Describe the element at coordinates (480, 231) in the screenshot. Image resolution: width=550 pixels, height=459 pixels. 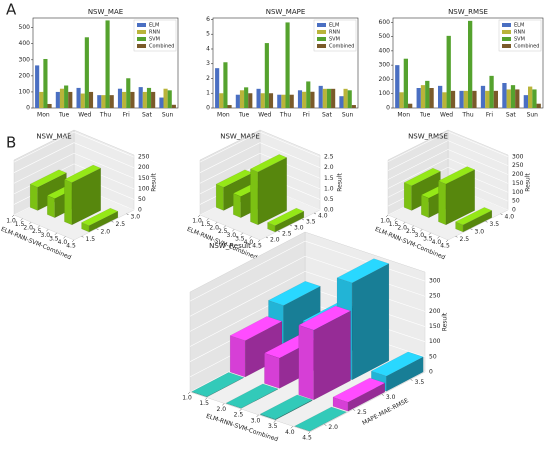
I see `y-tick-label: 3.0` at that location.